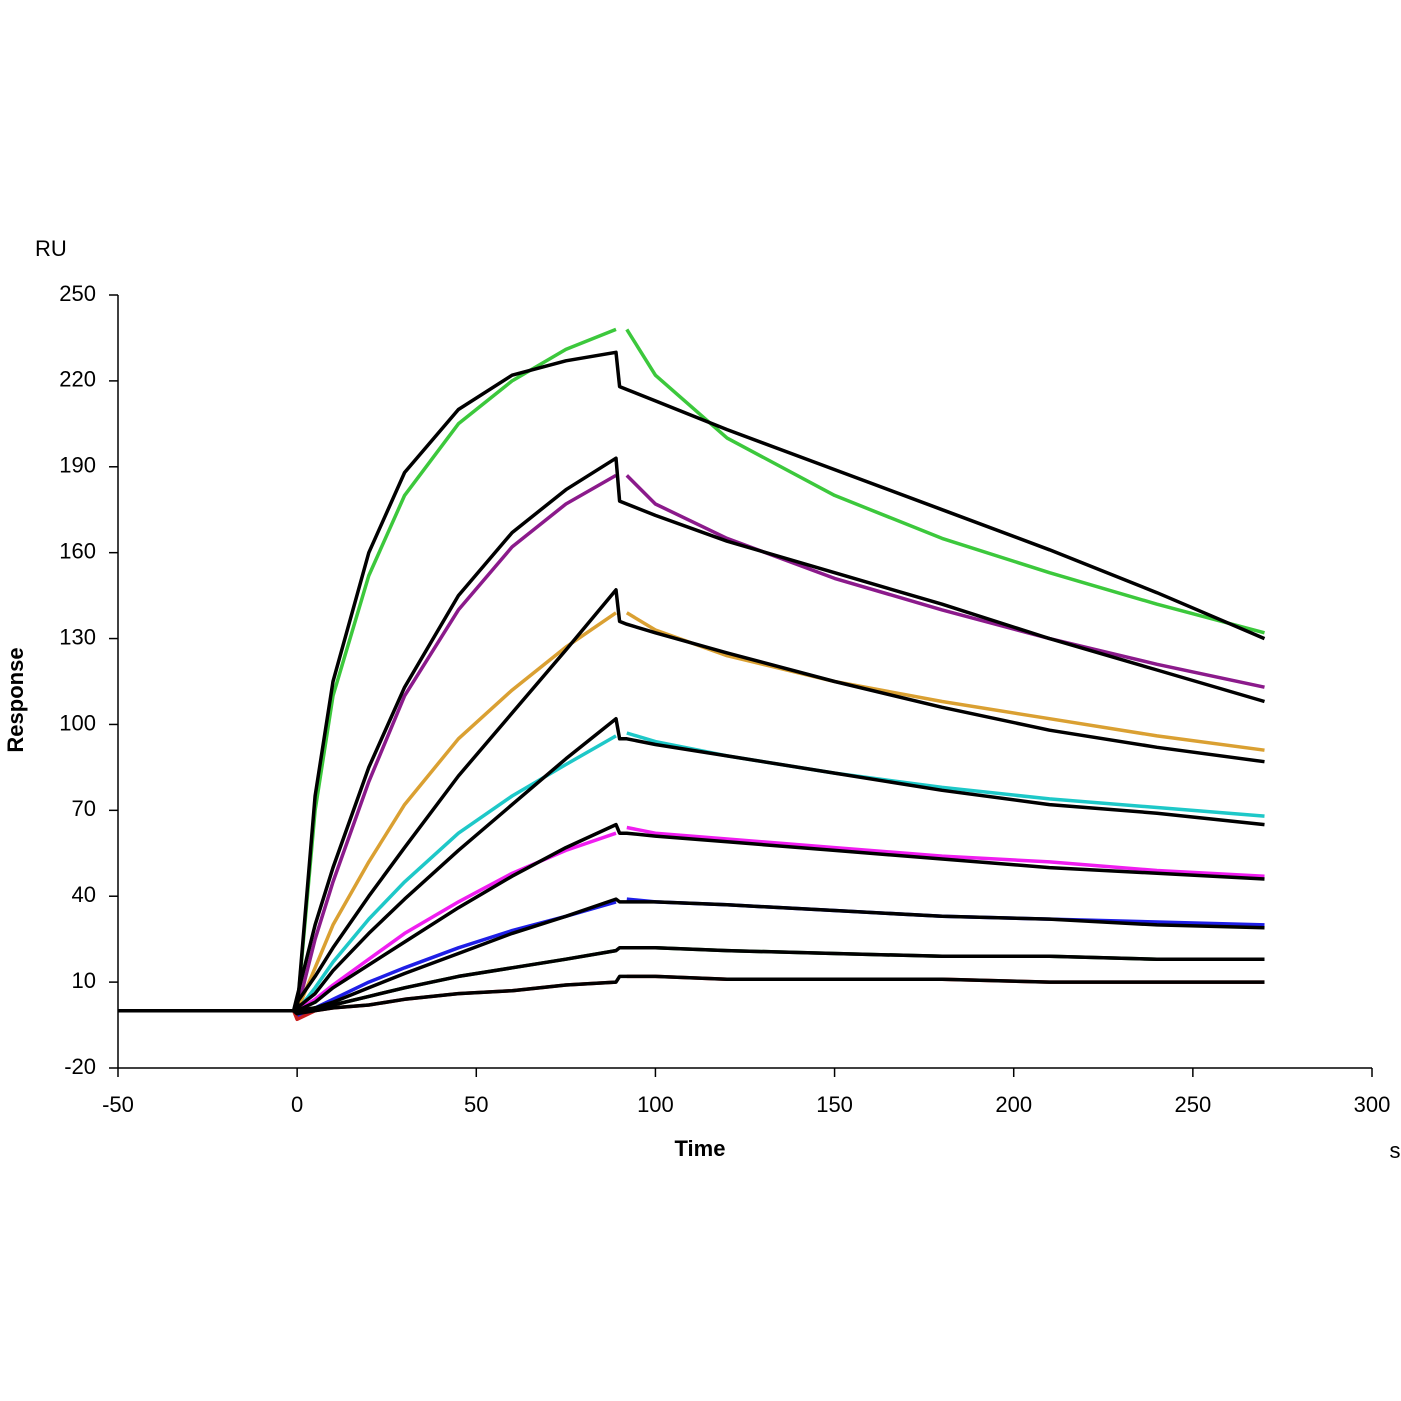 Image resolution: width=1401 pixels, height=1401 pixels. I want to click on y-tick-label: 160, so click(77, 550).